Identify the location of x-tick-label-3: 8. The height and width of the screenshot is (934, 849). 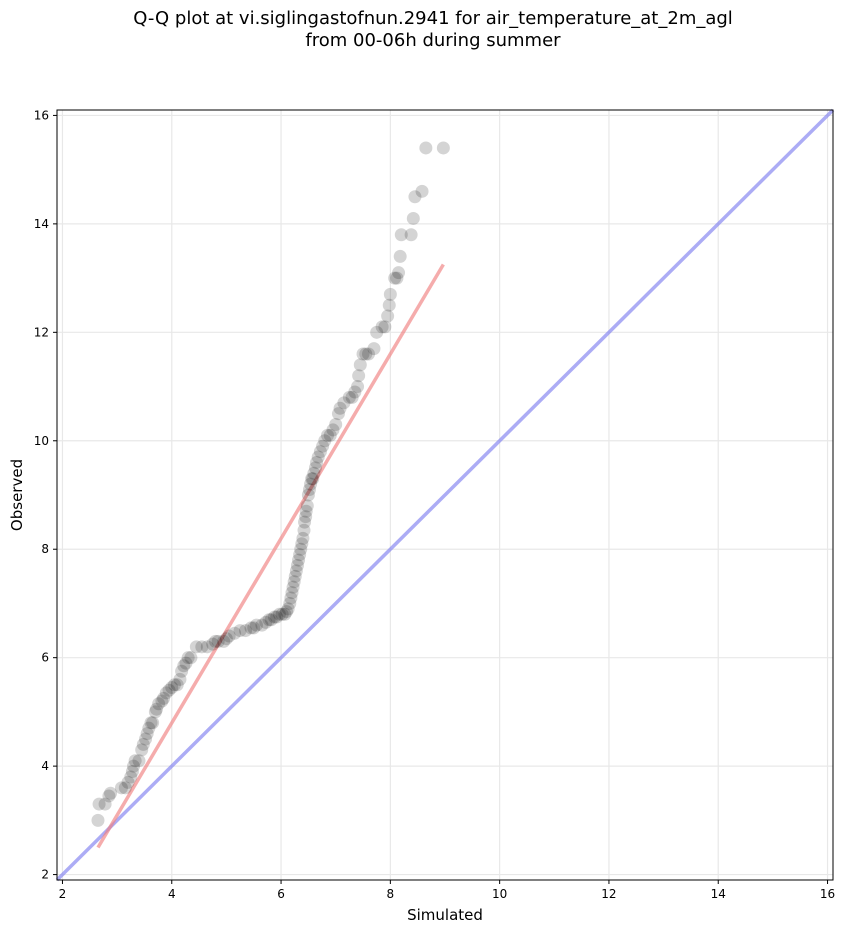
(391, 894).